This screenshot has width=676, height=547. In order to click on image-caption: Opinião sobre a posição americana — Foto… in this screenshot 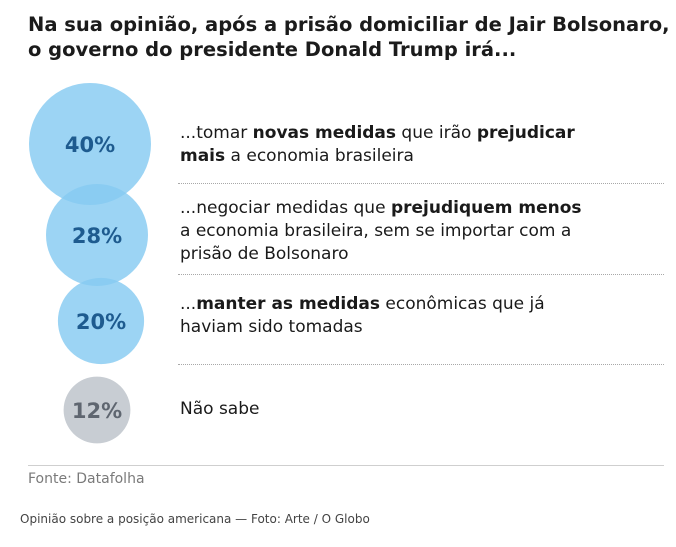, I will do `click(195, 519)`.